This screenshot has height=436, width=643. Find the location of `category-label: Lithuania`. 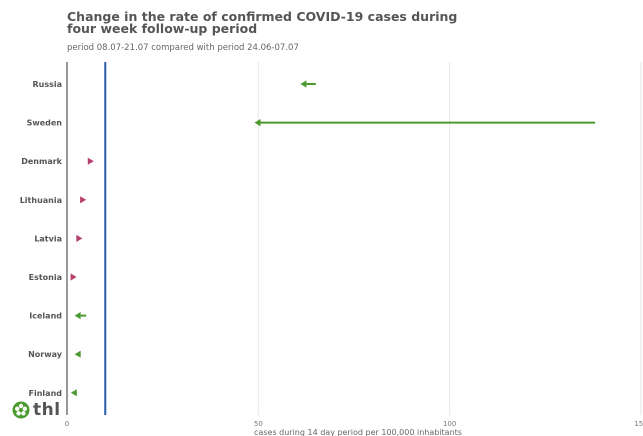

category-label: Lithuania is located at coordinates (41, 200).